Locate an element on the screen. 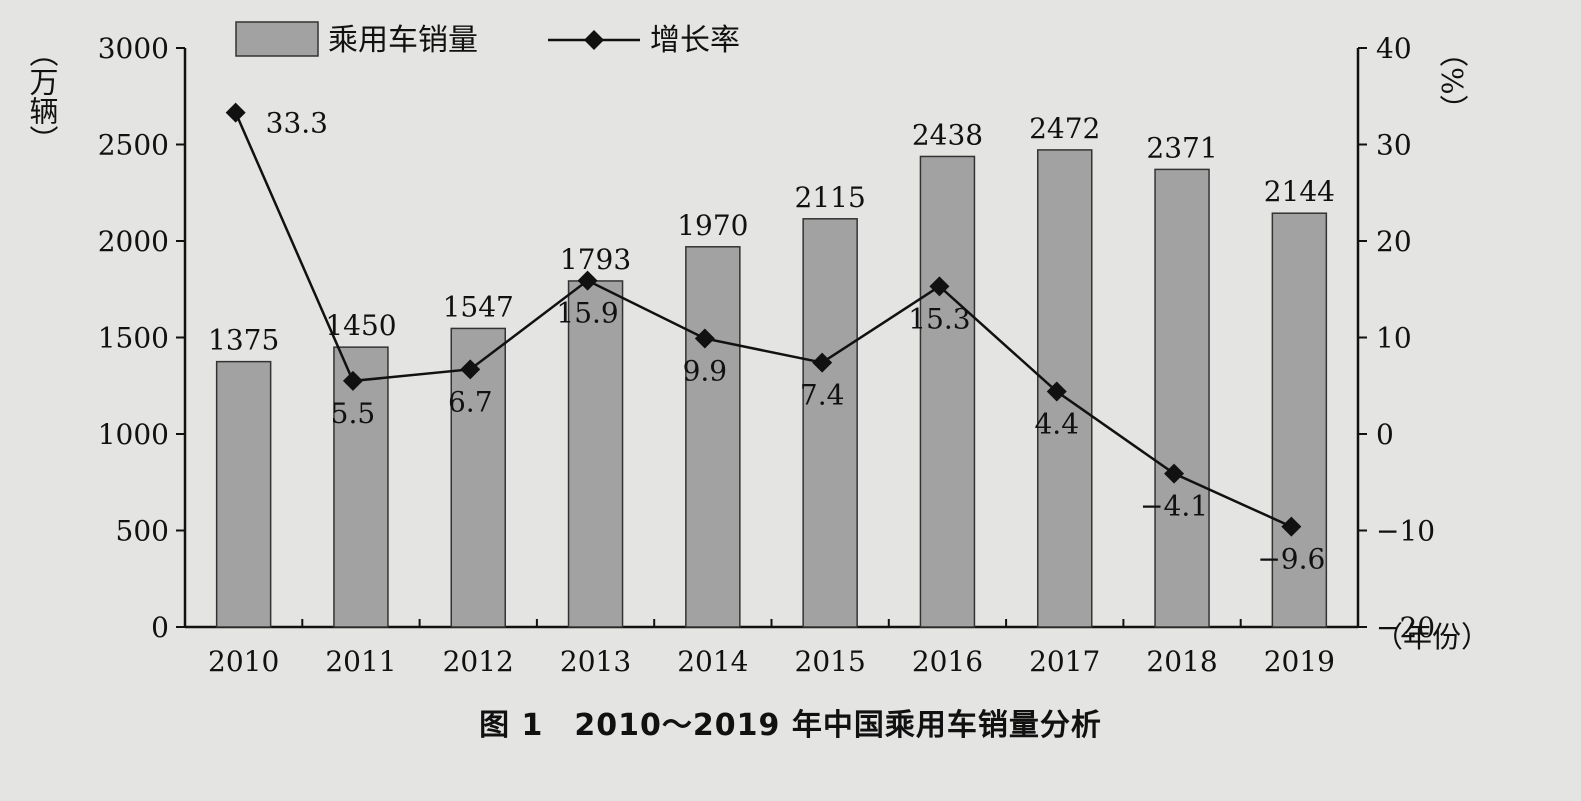 This screenshot has width=1581, height=801. bar-value-label: 2371 is located at coordinates (1181, 147).